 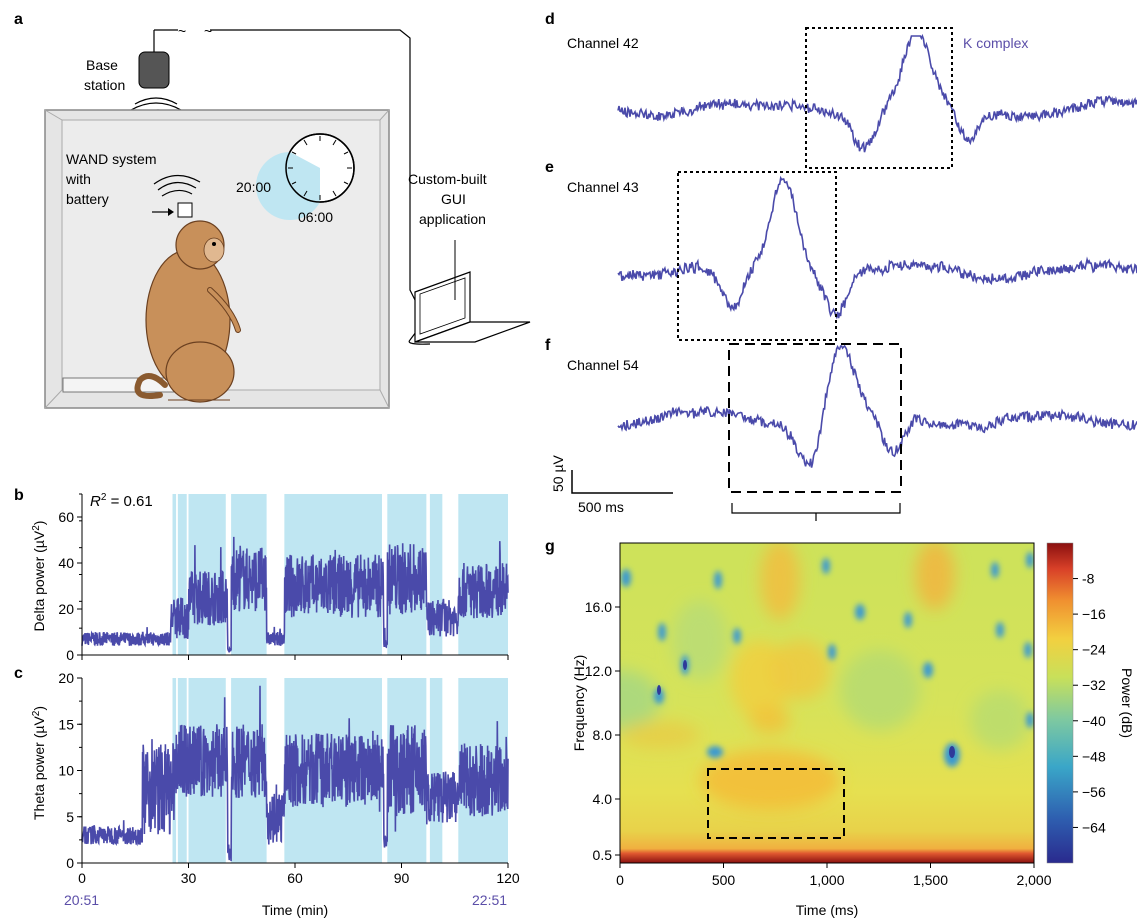 I want to click on panel-label-e: e, so click(x=549, y=167).